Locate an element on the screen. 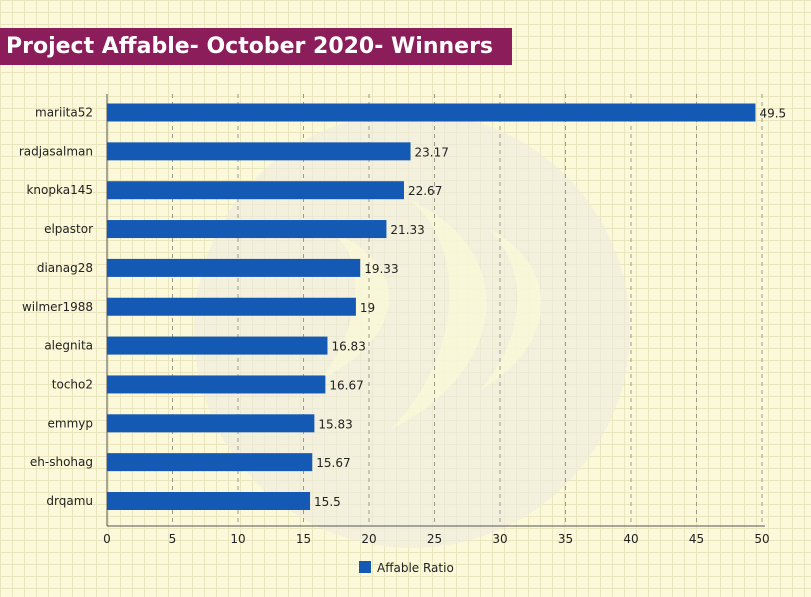 The image size is (811, 597). data-label: 15.67 is located at coordinates (333, 463).